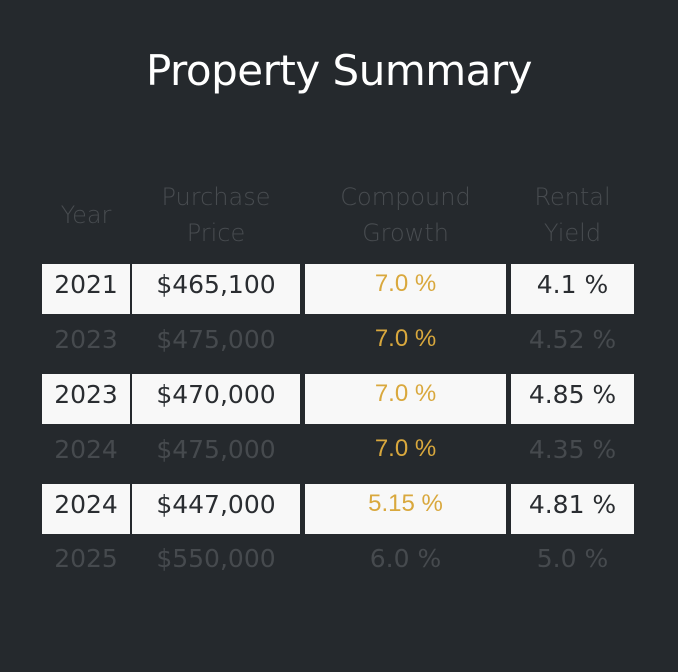 The height and width of the screenshot is (672, 678). I want to click on cell-yield: 4.81 %, so click(572, 509).